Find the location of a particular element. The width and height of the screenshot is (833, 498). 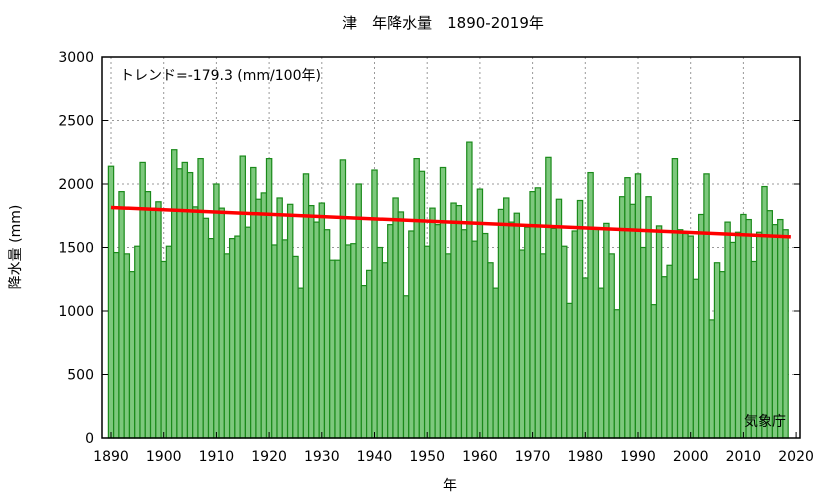

y-tick-label: 2500 is located at coordinates (76, 122).